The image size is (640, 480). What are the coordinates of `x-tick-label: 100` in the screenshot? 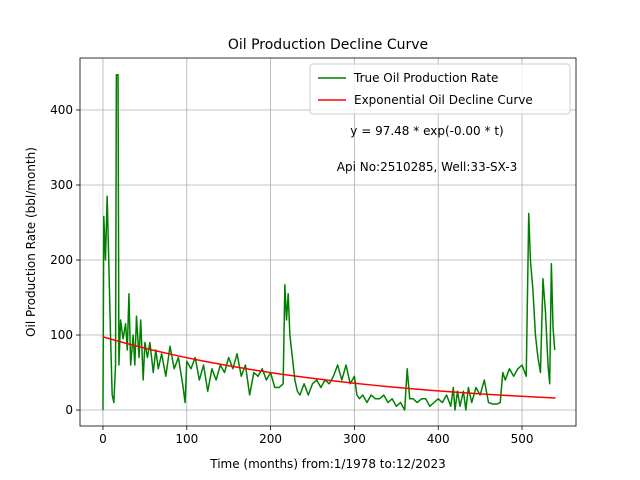 It's located at (186, 439).